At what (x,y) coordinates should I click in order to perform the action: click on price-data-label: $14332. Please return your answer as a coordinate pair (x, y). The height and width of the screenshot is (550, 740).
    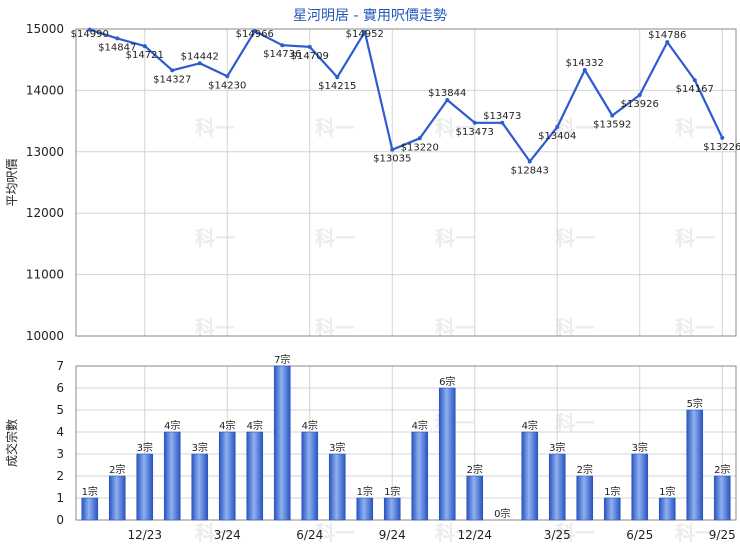
    Looking at the image, I should click on (585, 63).